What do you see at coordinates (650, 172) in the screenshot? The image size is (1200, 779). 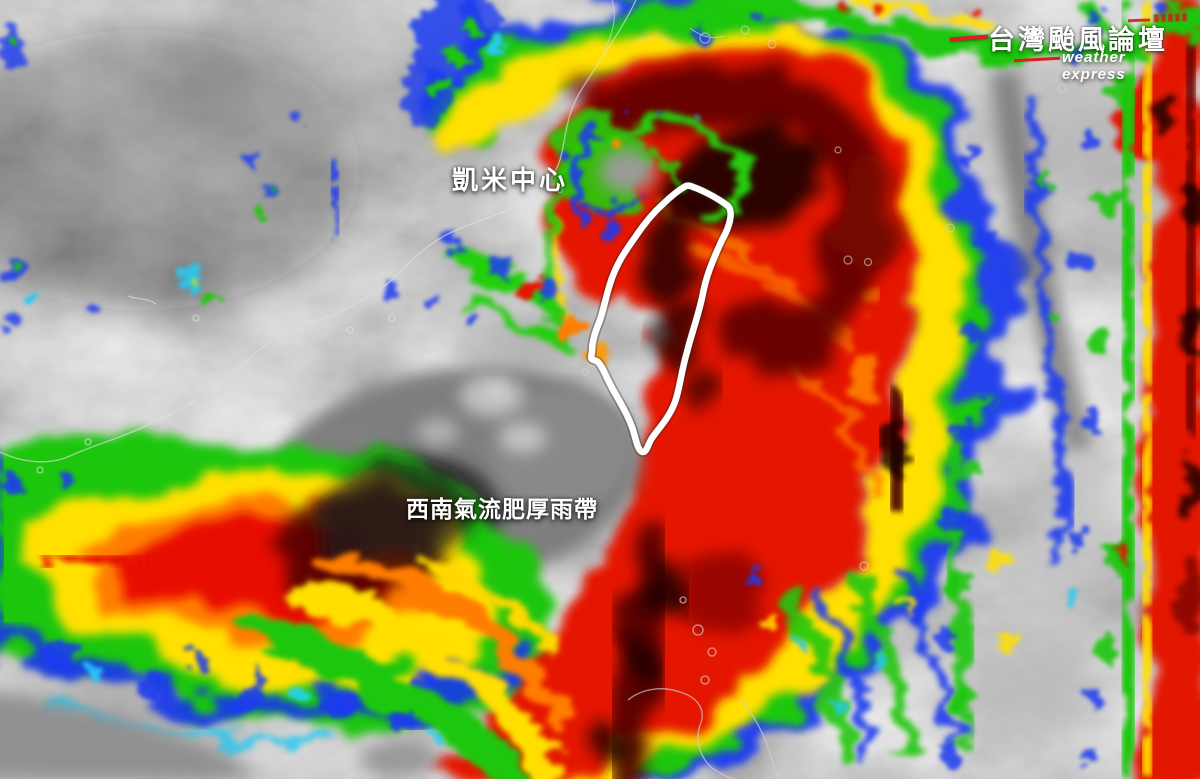 I see `typhoon-center-swirl` at bounding box center [650, 172].